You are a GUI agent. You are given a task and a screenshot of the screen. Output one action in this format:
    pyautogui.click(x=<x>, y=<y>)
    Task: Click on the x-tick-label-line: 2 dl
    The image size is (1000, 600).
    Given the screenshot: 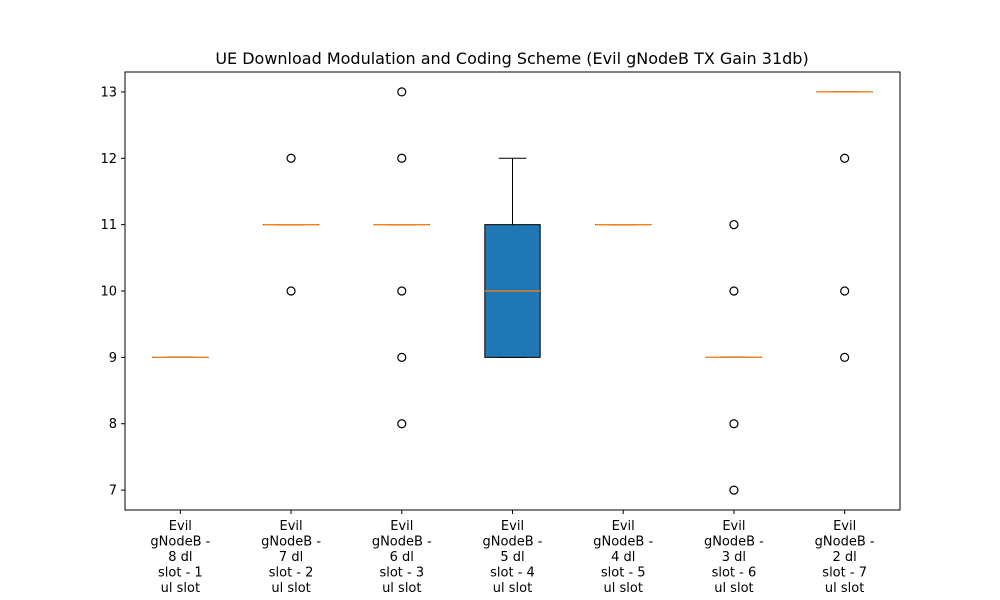 What is the action you would take?
    pyautogui.click(x=845, y=557)
    